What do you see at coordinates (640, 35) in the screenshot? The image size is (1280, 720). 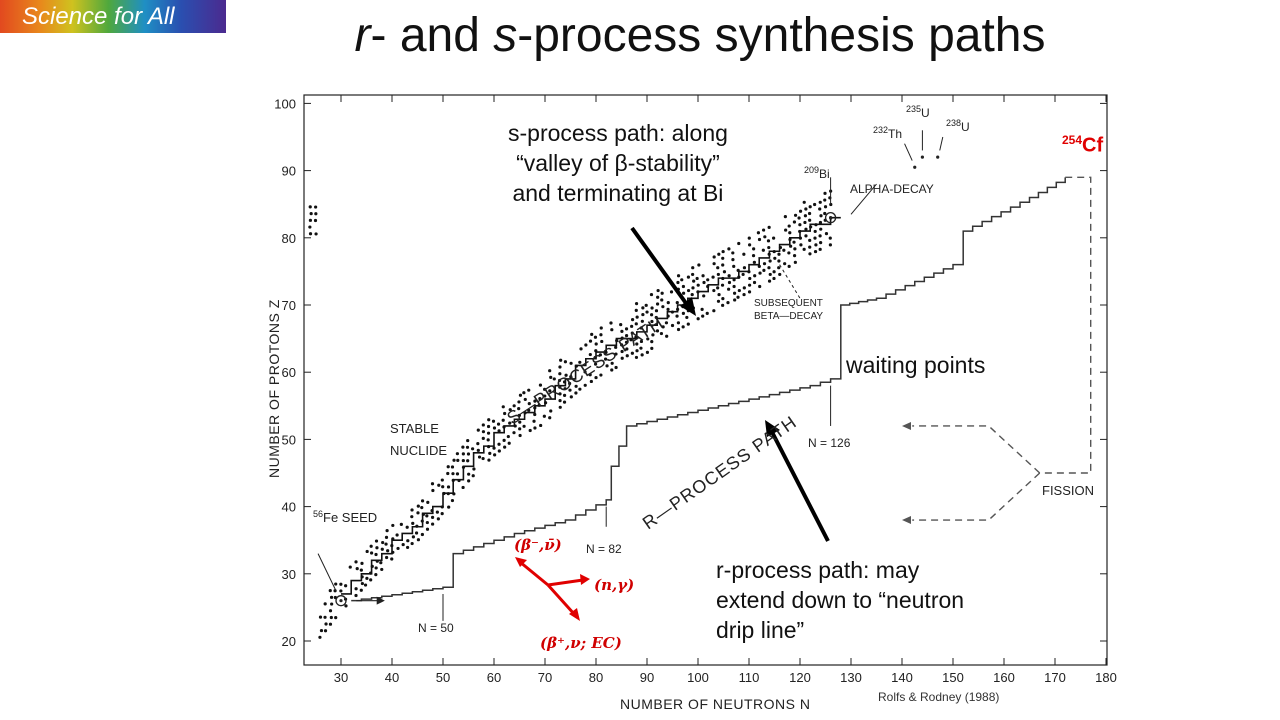 I see `slide-title: r- and s-process synthesis paths` at bounding box center [640, 35].